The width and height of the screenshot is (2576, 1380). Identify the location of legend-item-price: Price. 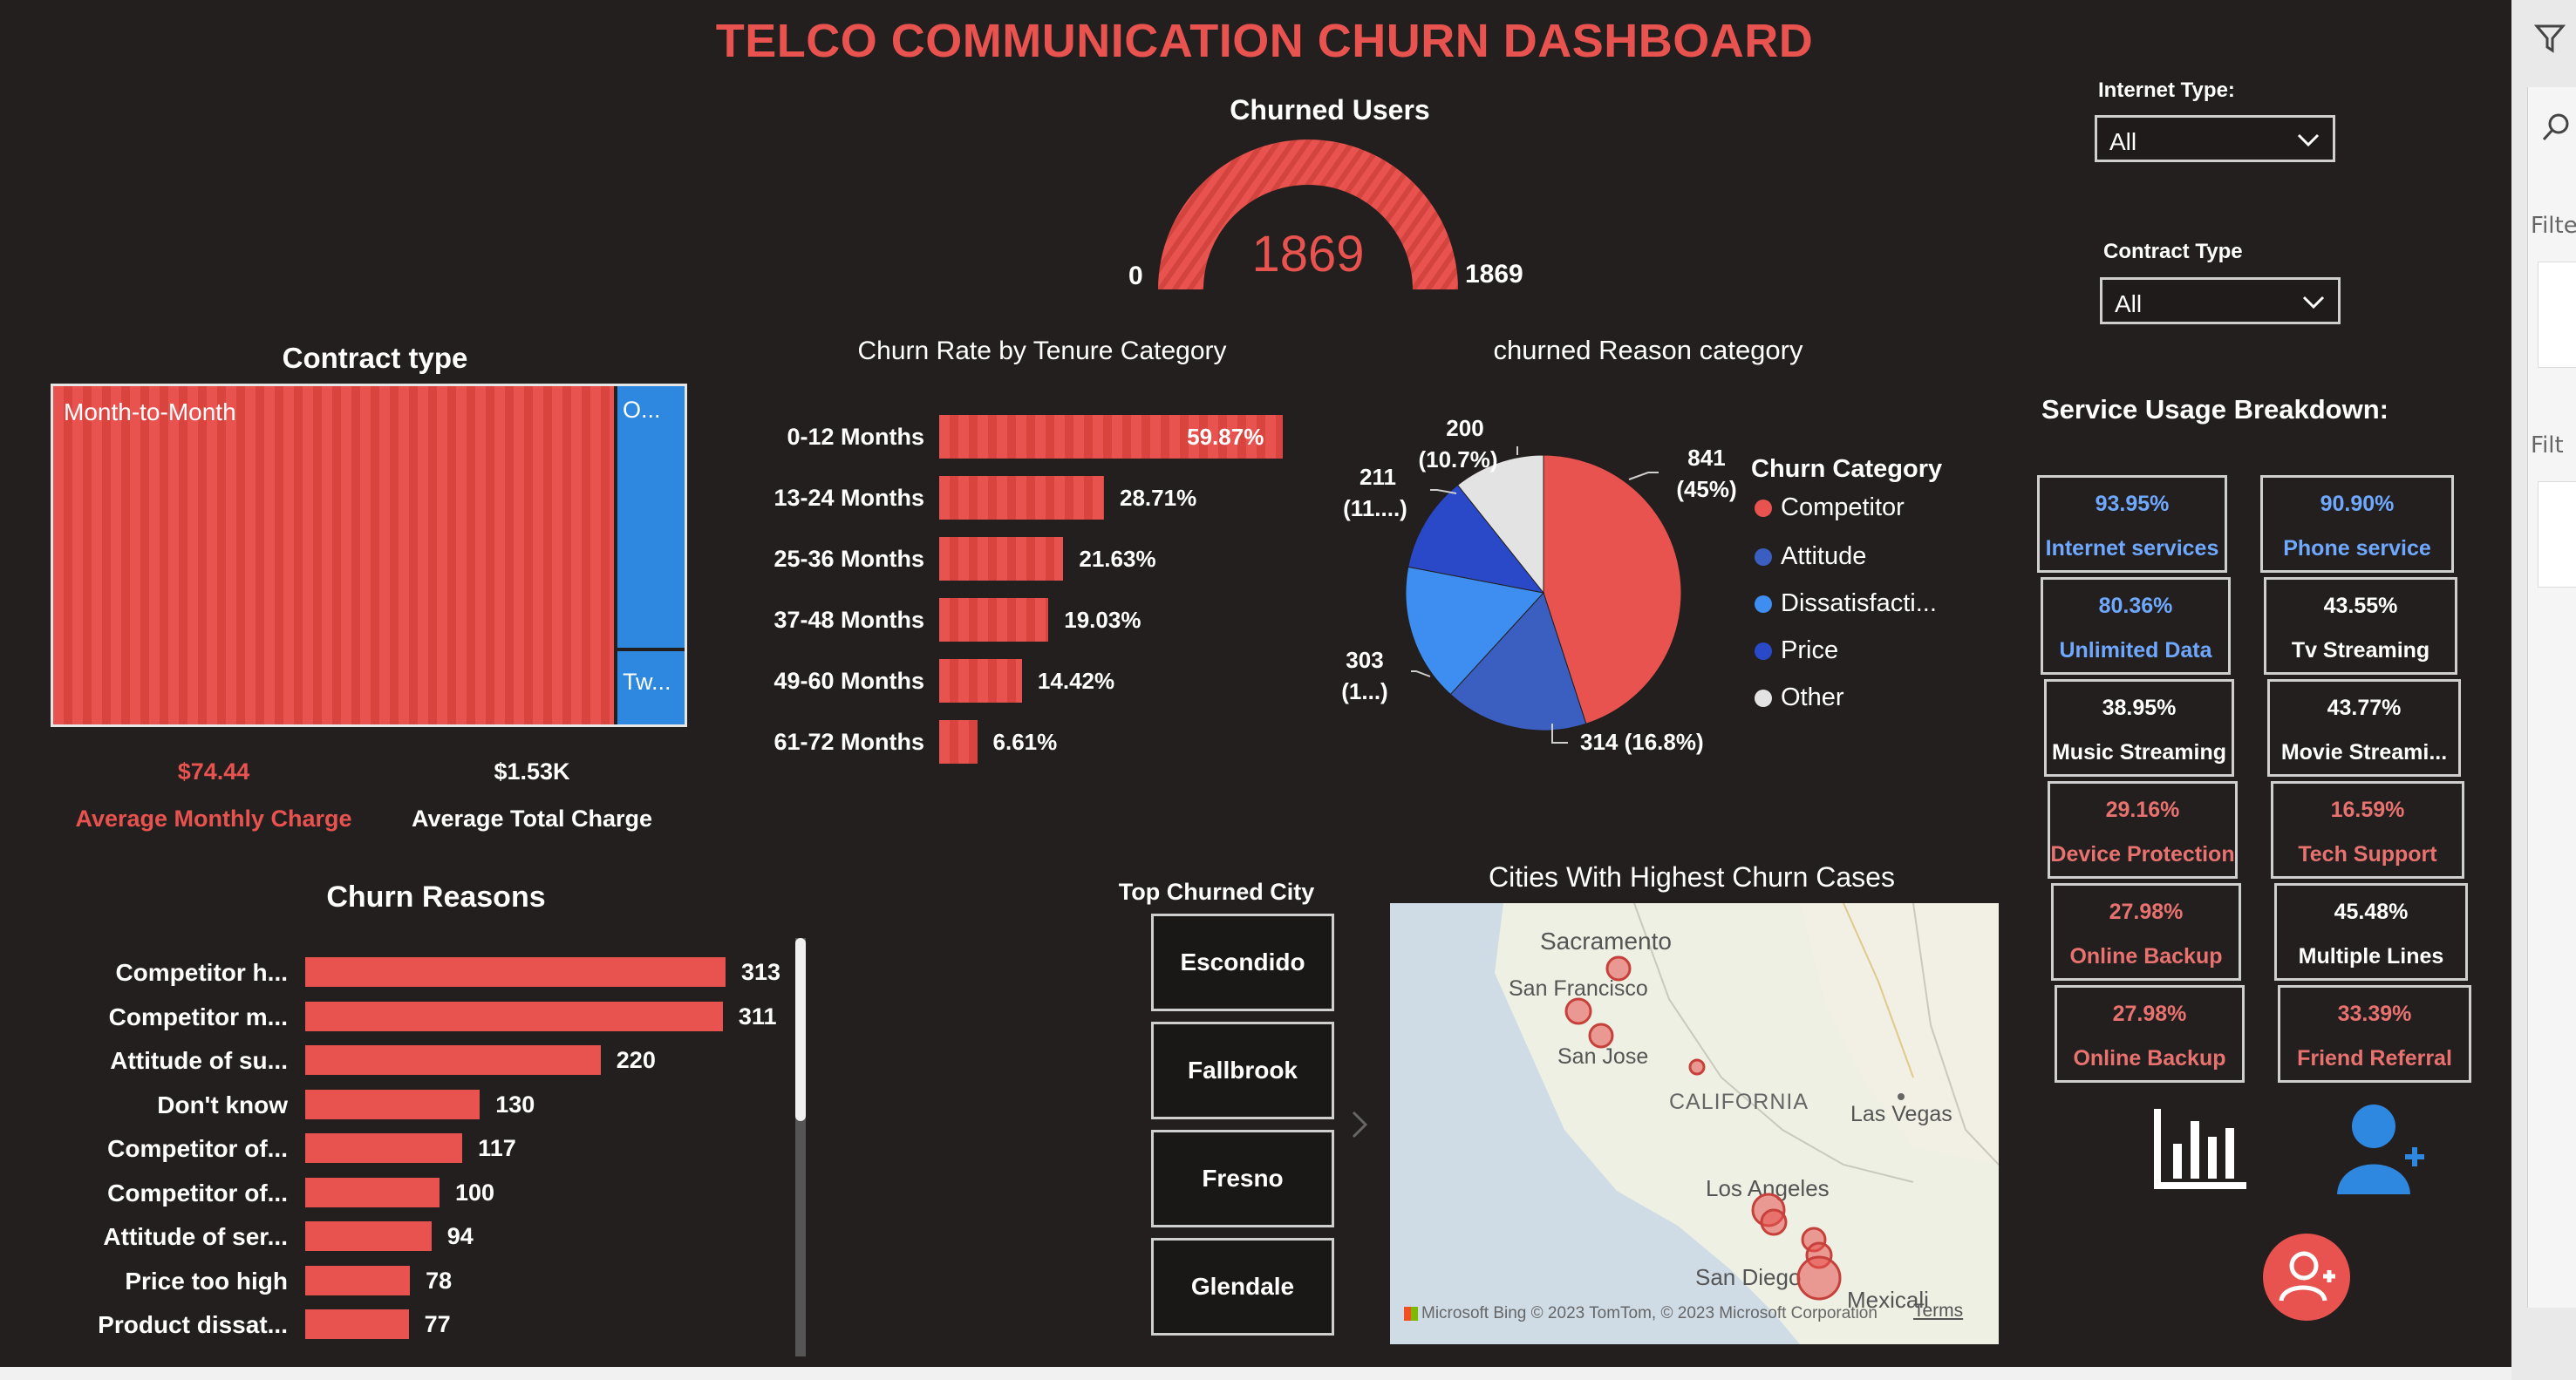
(1796, 650).